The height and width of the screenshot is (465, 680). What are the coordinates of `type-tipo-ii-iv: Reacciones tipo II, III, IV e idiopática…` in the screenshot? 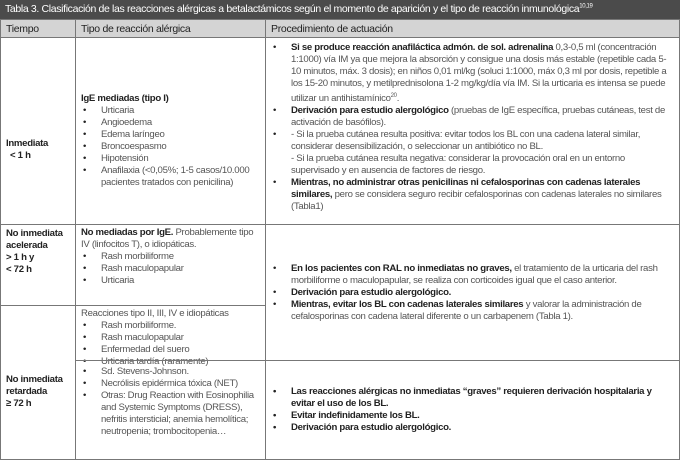 It's located at (170, 336).